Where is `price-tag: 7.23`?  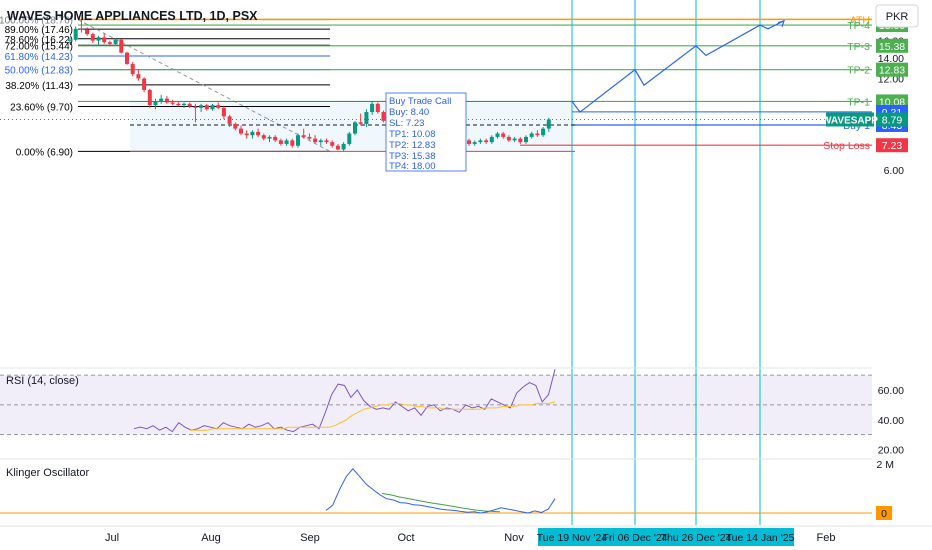 price-tag: 7.23 is located at coordinates (892, 146).